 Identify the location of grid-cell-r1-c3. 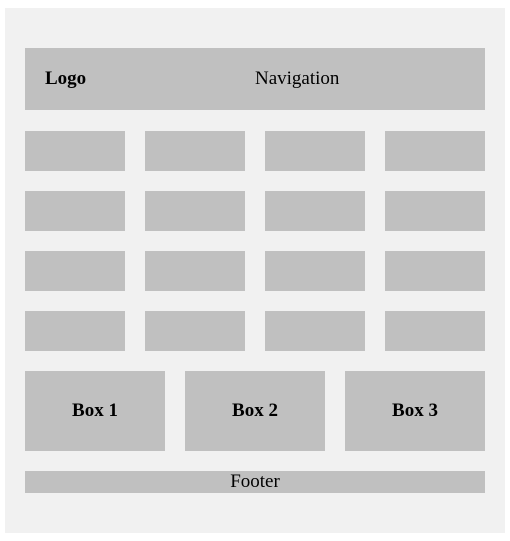
(315, 151).